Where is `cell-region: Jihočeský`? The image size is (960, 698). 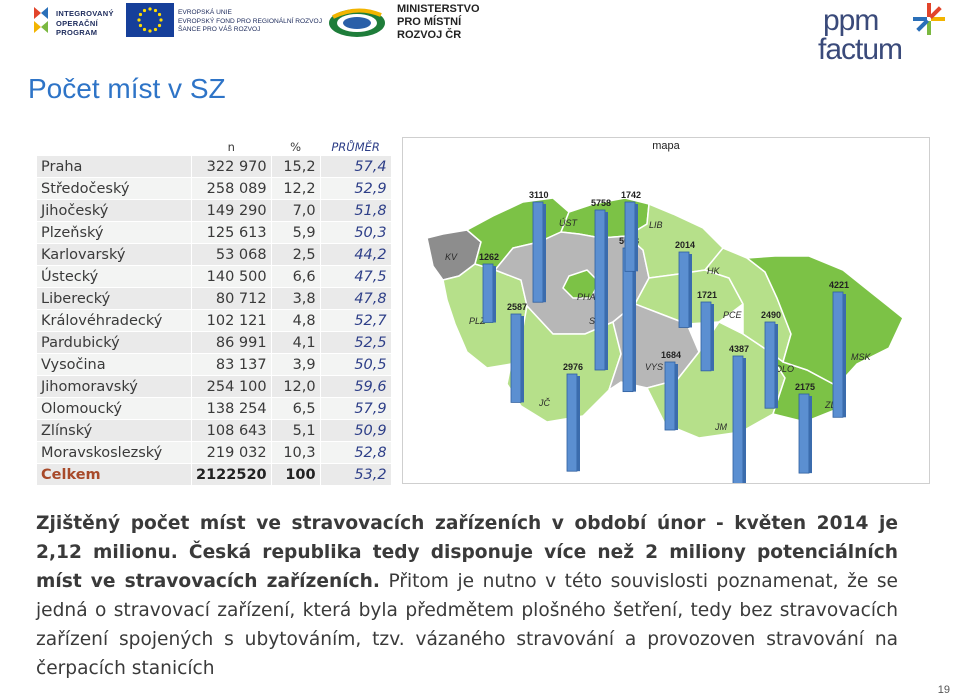 cell-region: Jihočeský is located at coordinates (114, 210).